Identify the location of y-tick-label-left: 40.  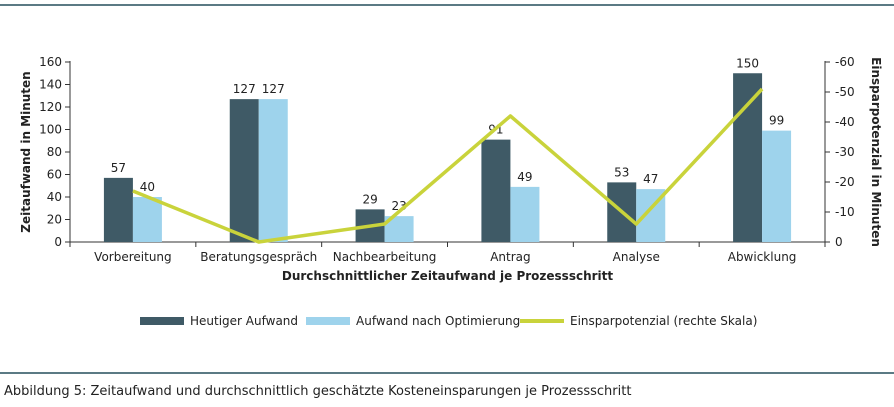
(54, 197).